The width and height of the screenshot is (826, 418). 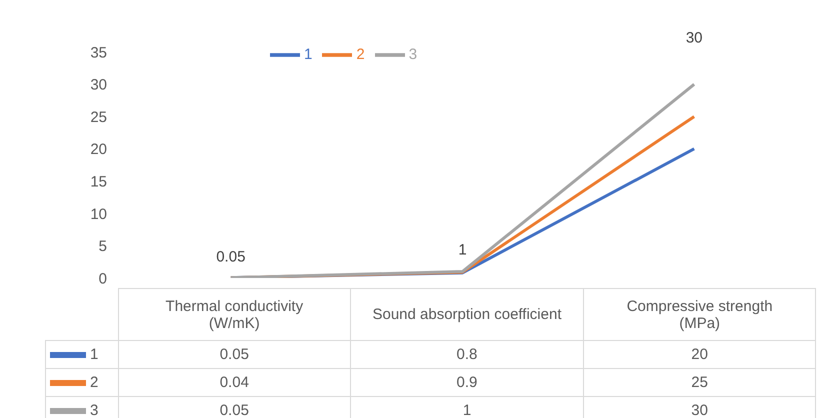 What do you see at coordinates (98, 149) in the screenshot?
I see `y-tick-label: 20` at bounding box center [98, 149].